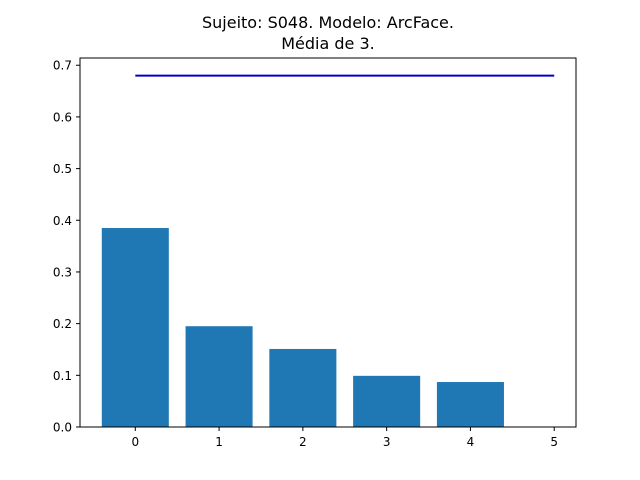 This screenshot has height=480, width=640. I want to click on chart-title-line2: Média de 3., so click(328, 43).